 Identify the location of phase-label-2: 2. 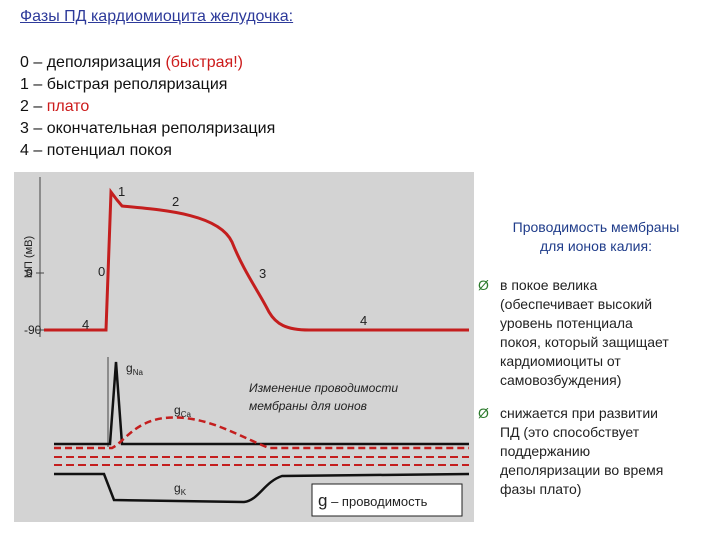
(175, 201).